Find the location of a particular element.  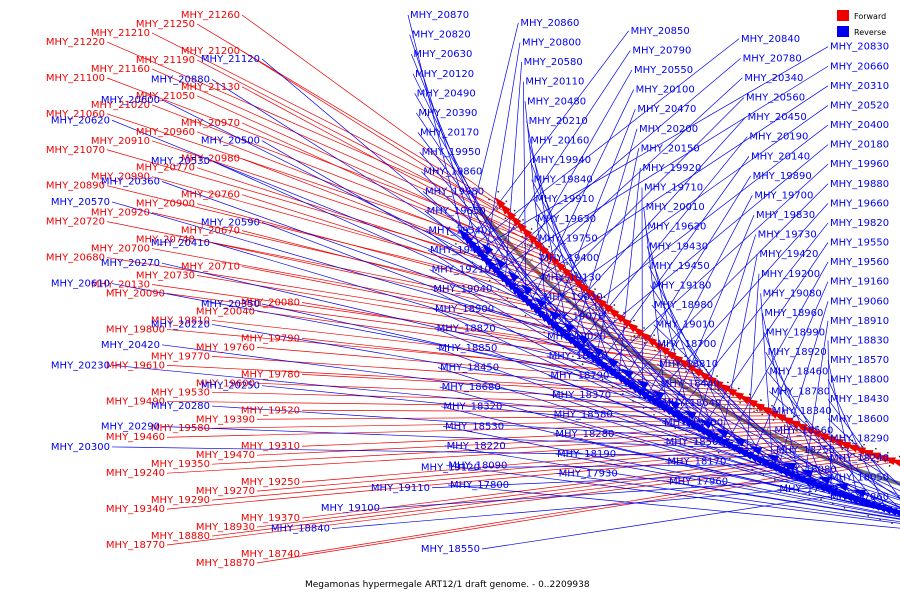

reverse-gene-label: MHY_18500 is located at coordinates (695, 442).